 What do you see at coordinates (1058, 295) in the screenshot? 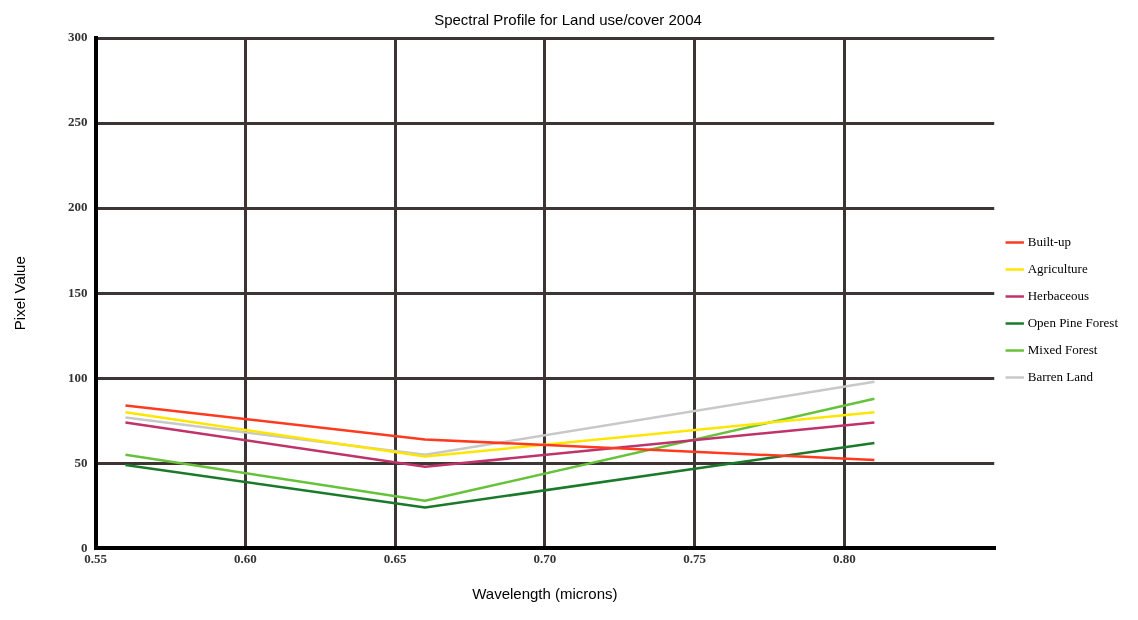
I see `legend-label: Herbaceous` at bounding box center [1058, 295].